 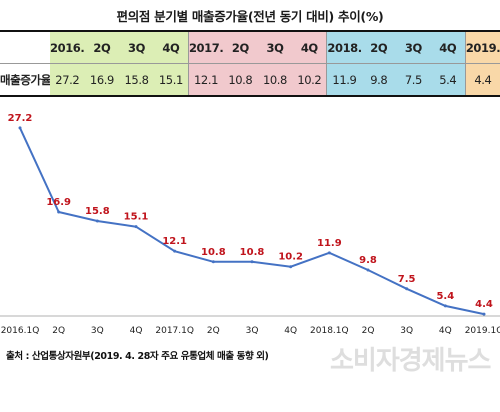 I want to click on data-label: 10.2, so click(x=290, y=257).